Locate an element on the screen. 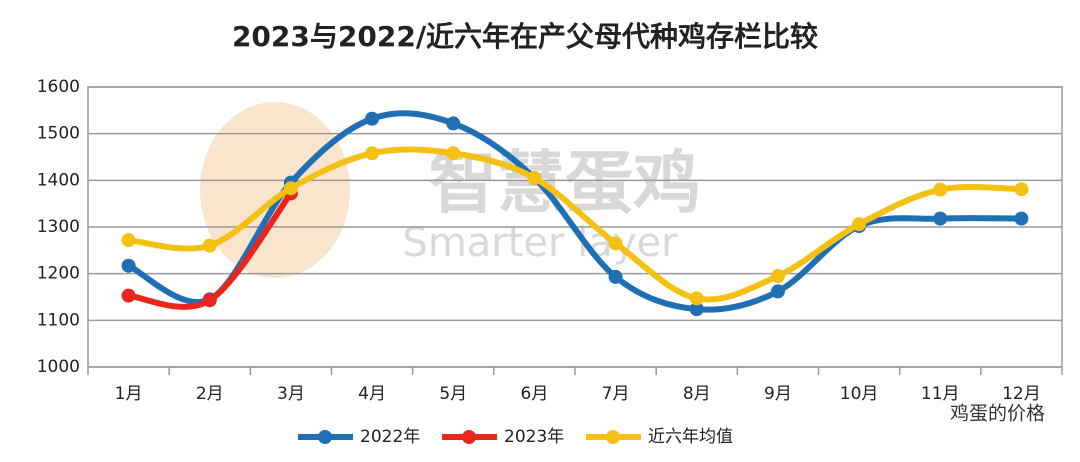 This screenshot has width=1080, height=462. legend-label: 近六年均值 is located at coordinates (690, 437).